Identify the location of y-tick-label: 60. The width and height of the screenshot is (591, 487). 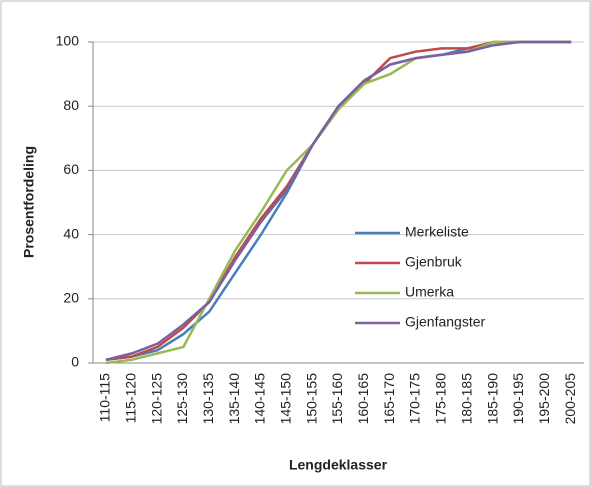
(71, 169).